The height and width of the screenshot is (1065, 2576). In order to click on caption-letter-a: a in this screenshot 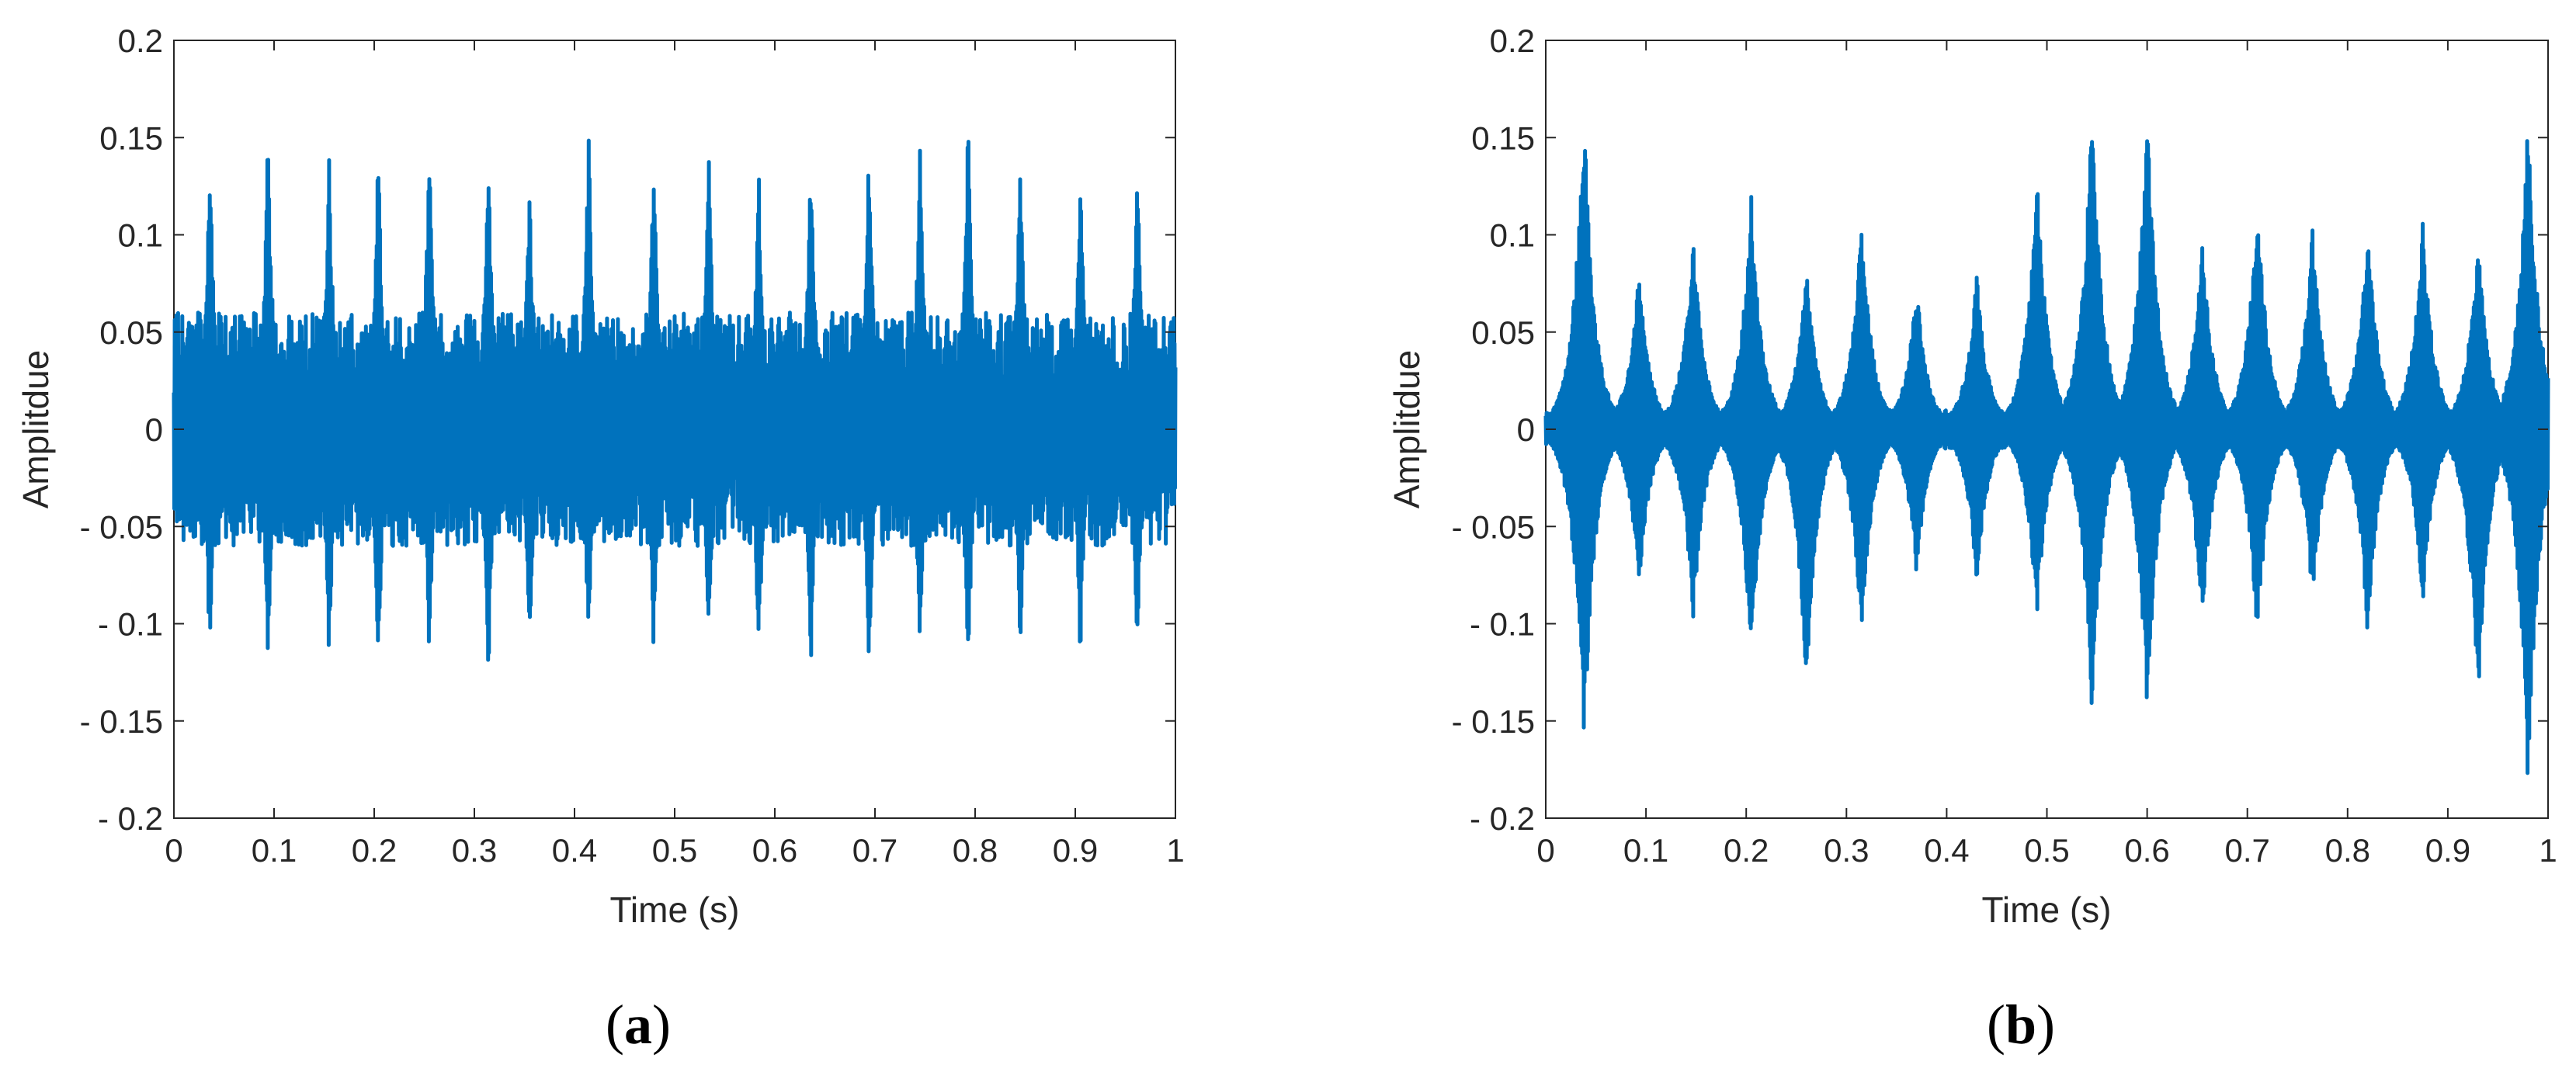, I will do `click(638, 1025)`.